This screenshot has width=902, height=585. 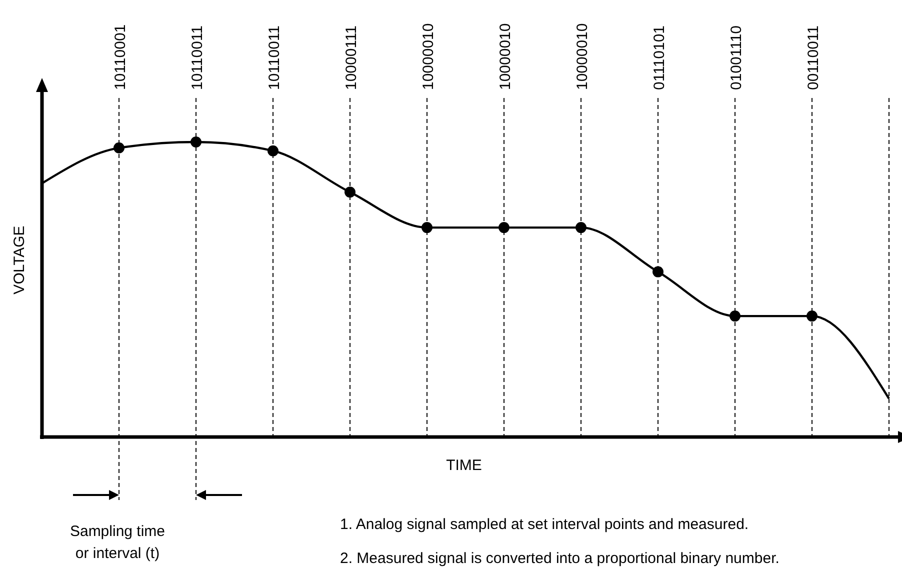 What do you see at coordinates (118, 542) in the screenshot?
I see `text: Sampling time or interval (t)` at bounding box center [118, 542].